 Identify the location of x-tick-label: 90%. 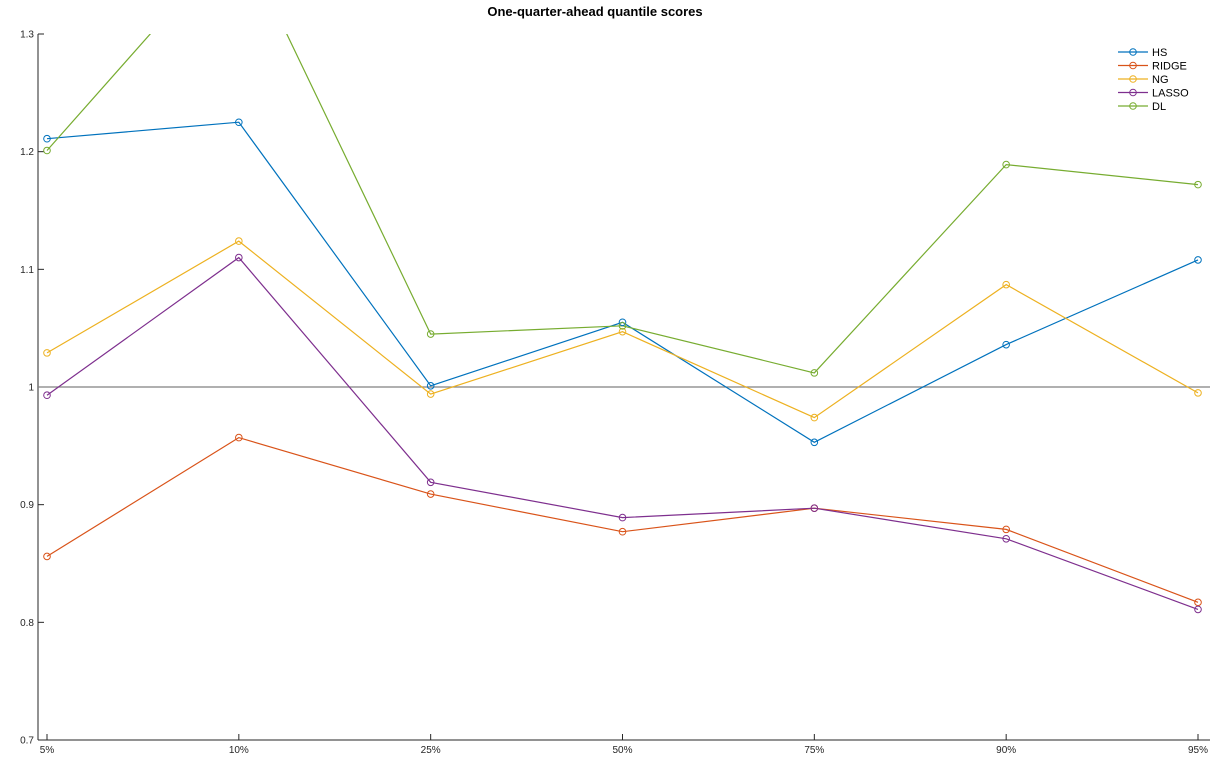
(1006, 750).